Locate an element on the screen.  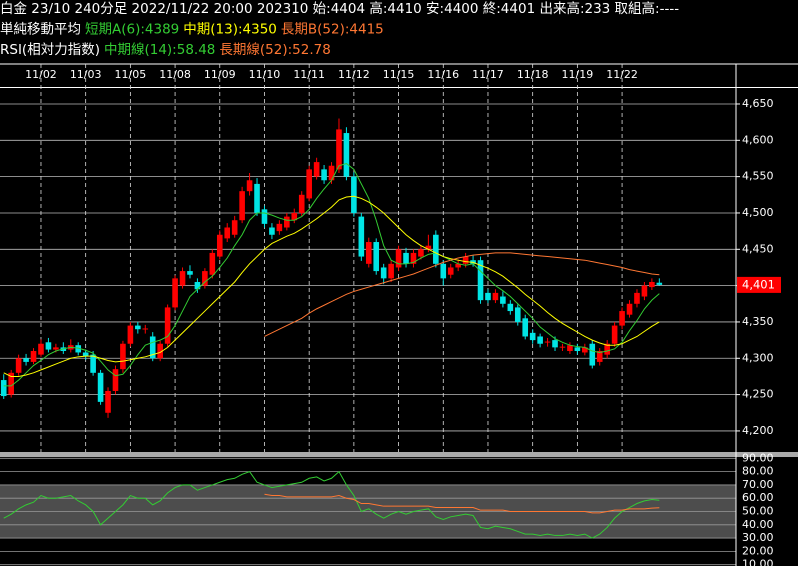
header-text: 短期A(6):4389 is located at coordinates (132, 30).